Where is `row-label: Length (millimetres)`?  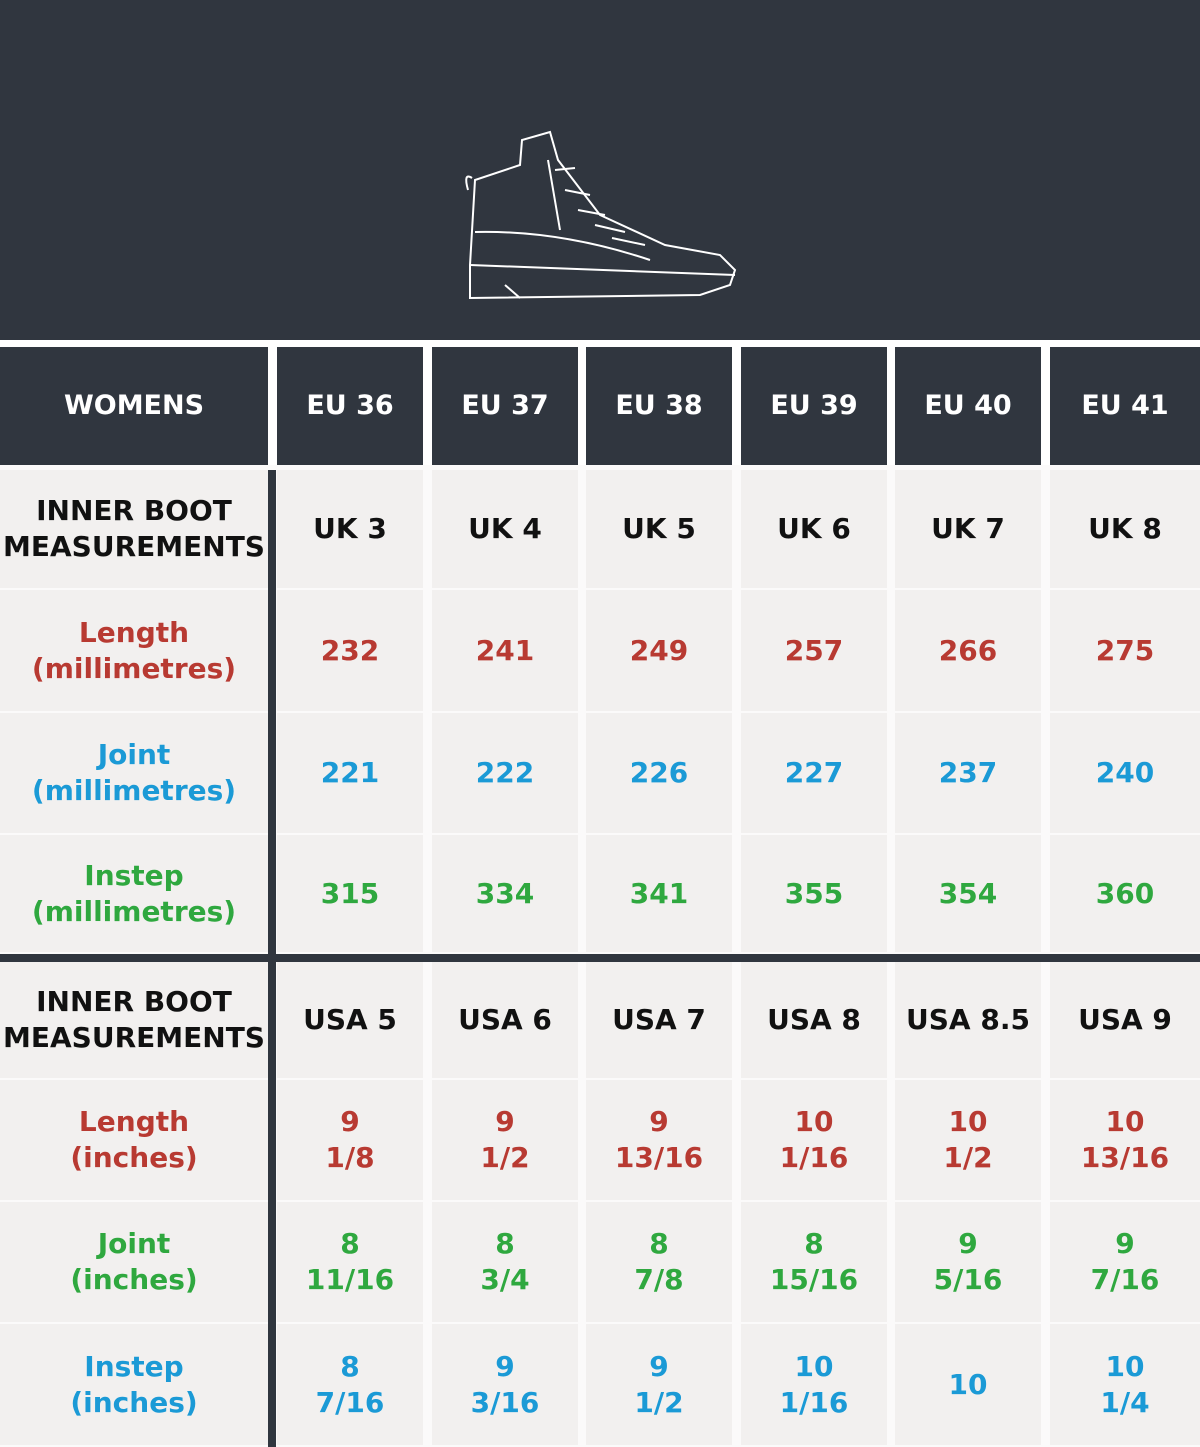 row-label: Length (millimetres) is located at coordinates (134, 650).